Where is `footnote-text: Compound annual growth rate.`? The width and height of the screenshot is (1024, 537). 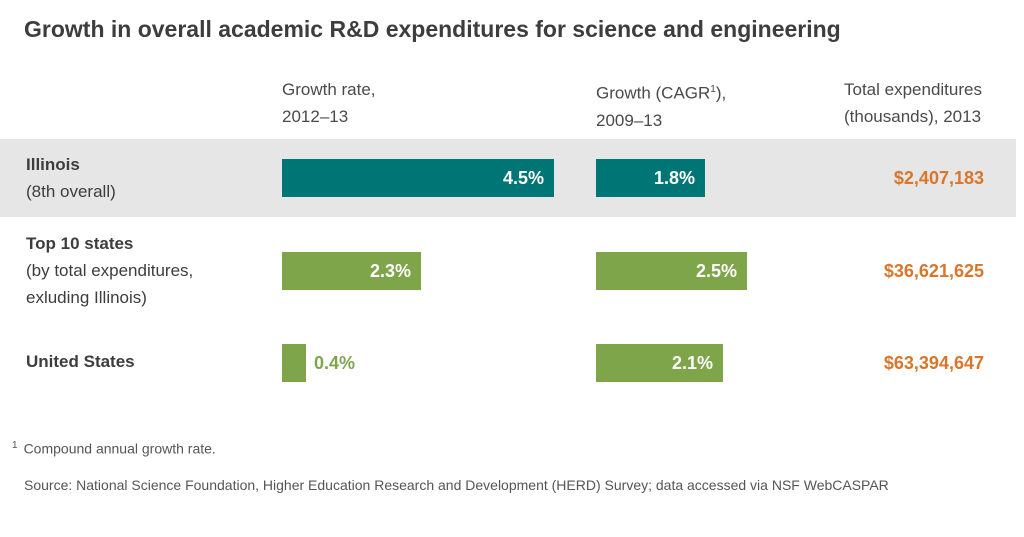 footnote-text: Compound annual growth rate. is located at coordinates (119, 448).